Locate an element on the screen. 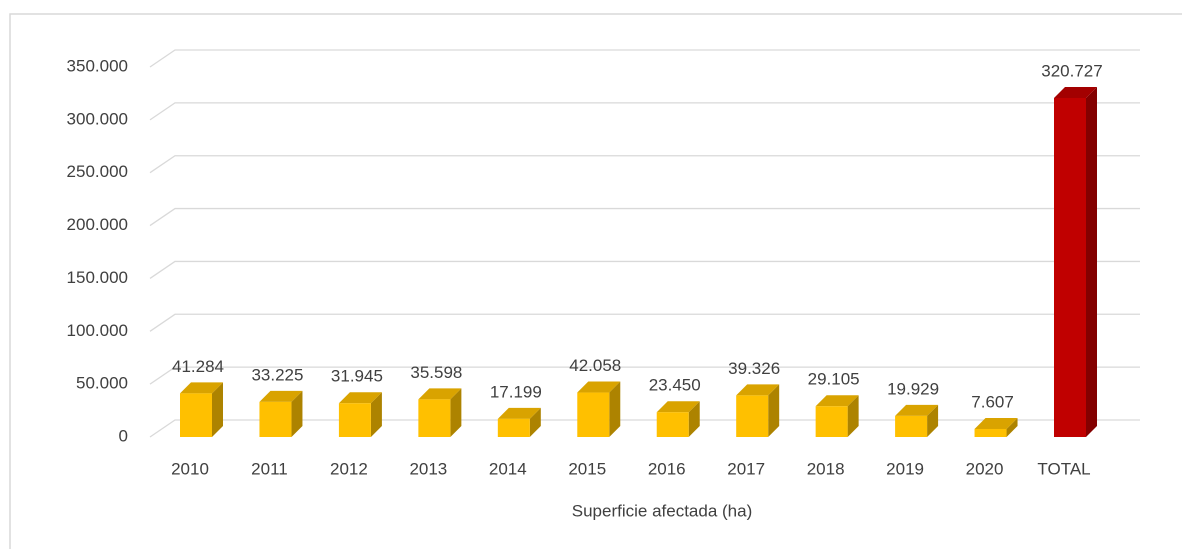  x-tick-label: 2018 is located at coordinates (826, 468).